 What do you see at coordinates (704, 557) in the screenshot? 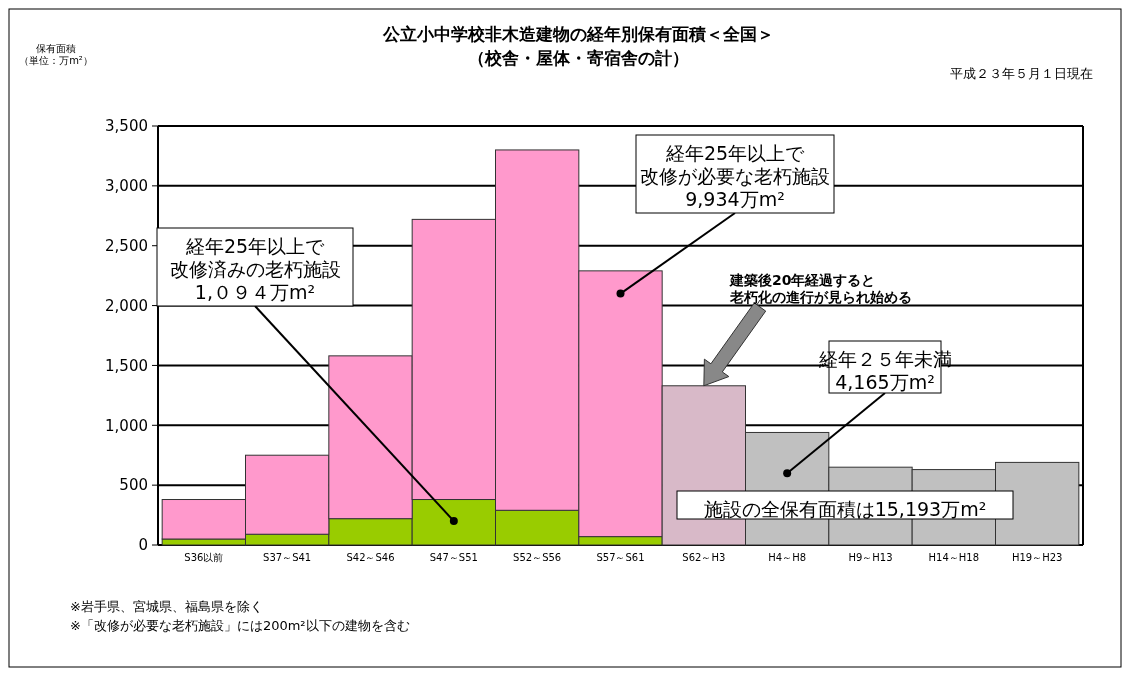
I see `x-tick-label: S62～H3` at bounding box center [704, 557].